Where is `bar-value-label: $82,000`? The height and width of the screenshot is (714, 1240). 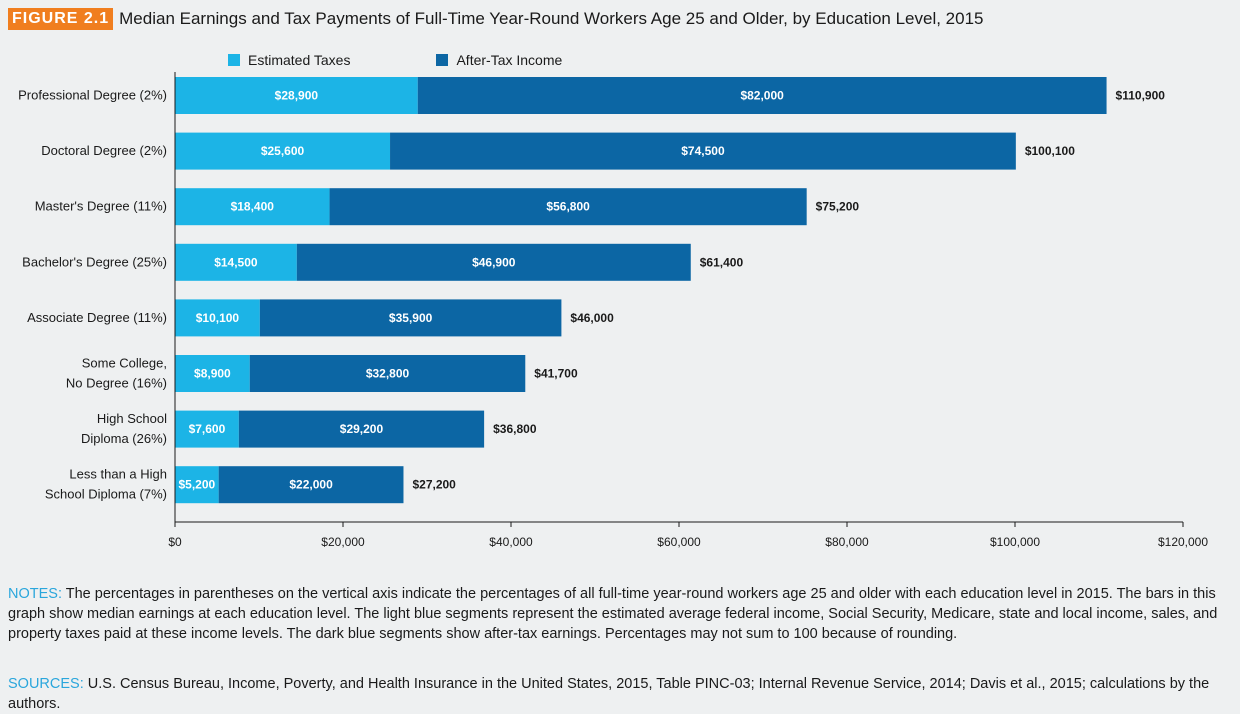
bar-value-label: $82,000 is located at coordinates (762, 96).